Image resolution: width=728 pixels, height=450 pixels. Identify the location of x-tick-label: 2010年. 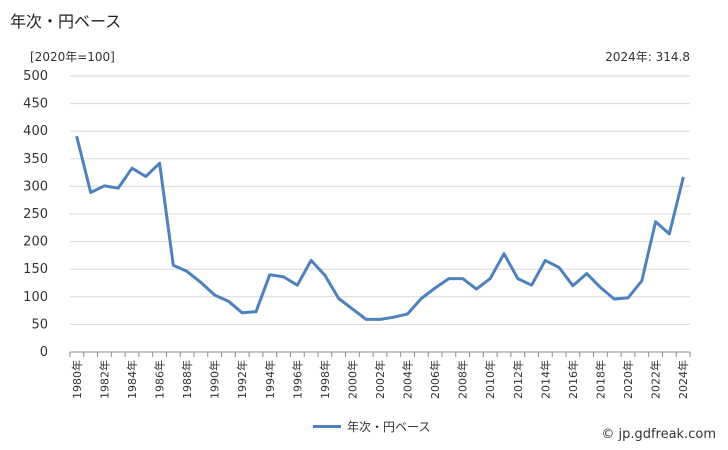
(490, 379).